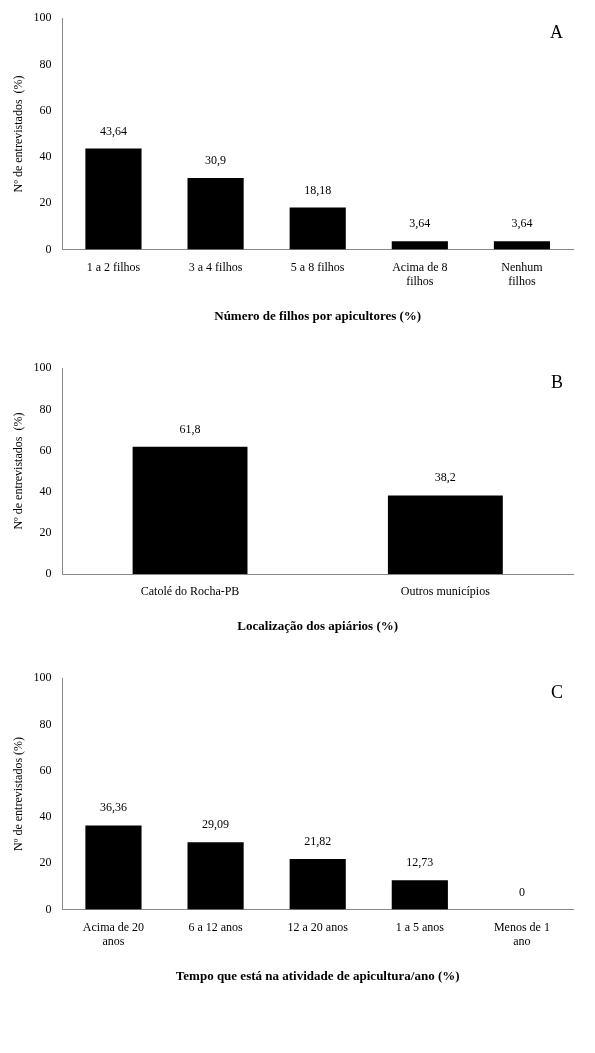 The width and height of the screenshot is (595, 1053). Describe the element at coordinates (556, 382) in the screenshot. I see `annotation: B` at that location.